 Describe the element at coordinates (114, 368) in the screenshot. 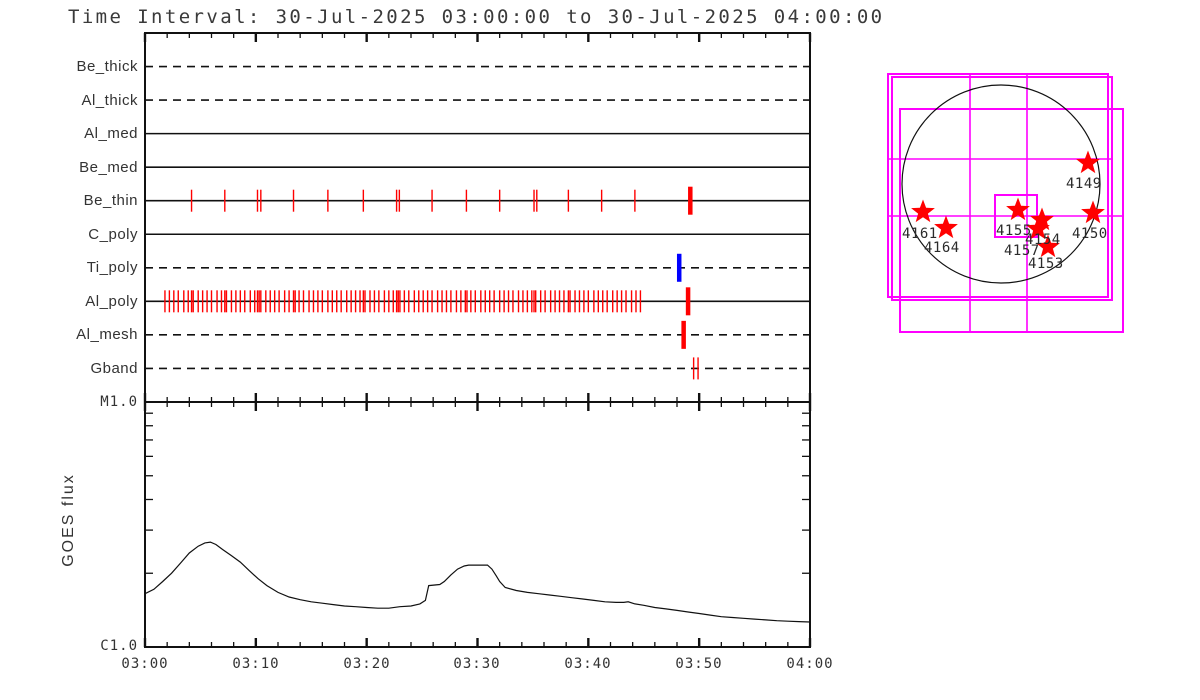

I see `filter-row-label-gband: Gband` at that location.